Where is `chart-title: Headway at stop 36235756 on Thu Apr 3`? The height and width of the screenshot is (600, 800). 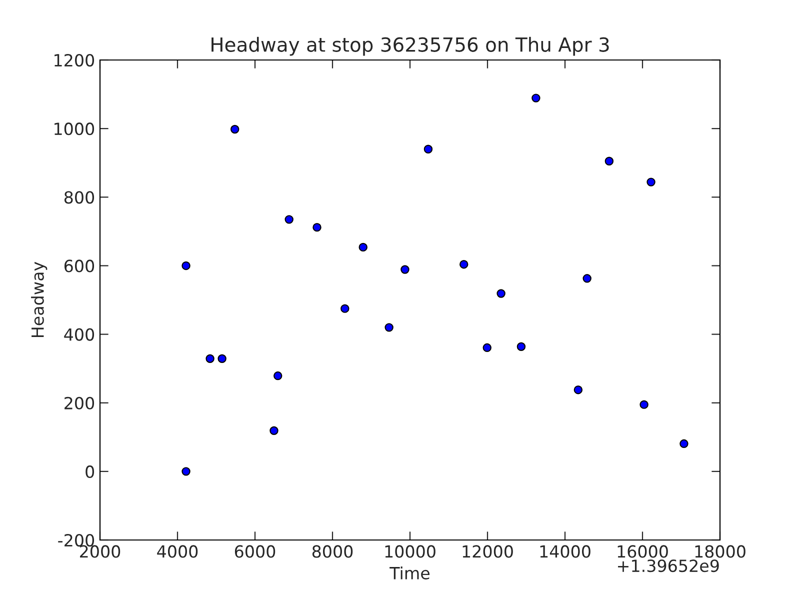
chart-title: Headway at stop 36235756 on Thu Apr 3 is located at coordinates (410, 46).